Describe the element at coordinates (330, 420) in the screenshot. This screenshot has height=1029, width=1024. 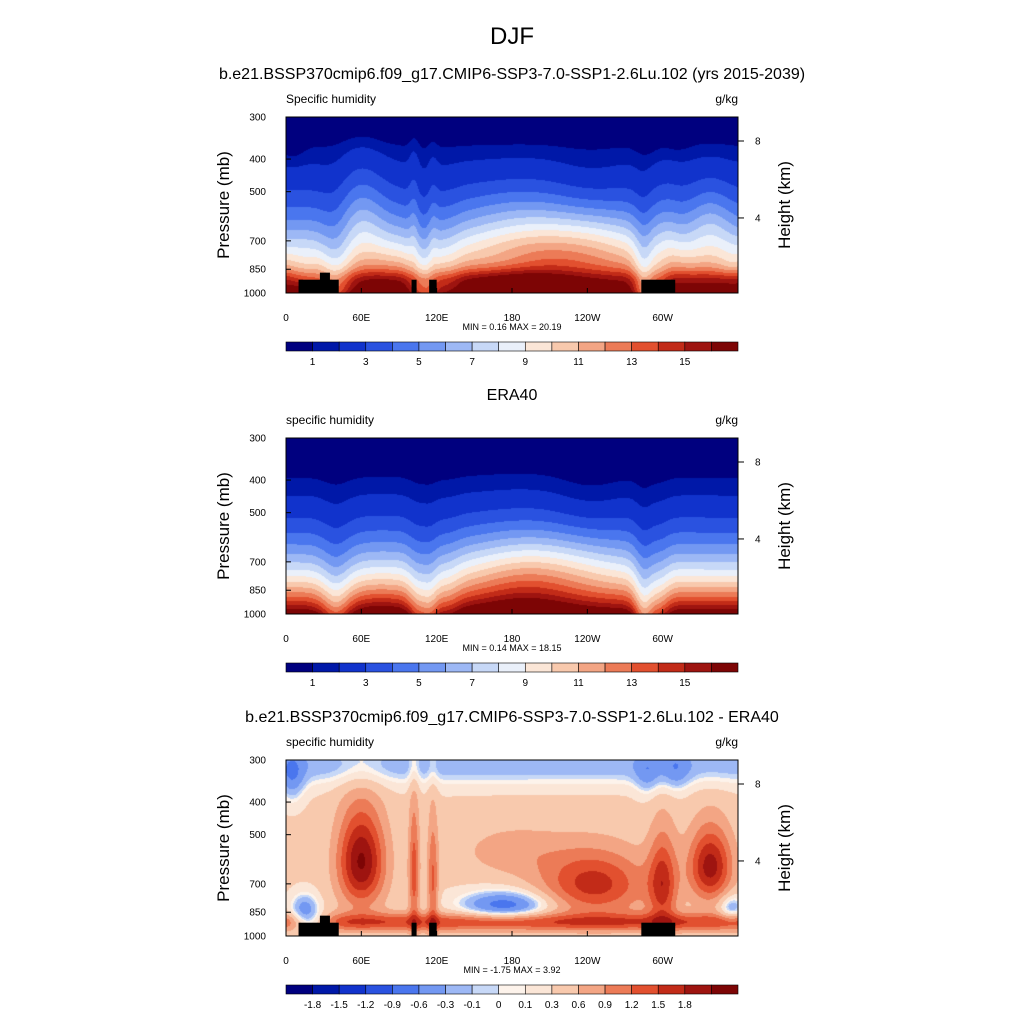
I see `panel-2-variable-label: specific humidity` at that location.